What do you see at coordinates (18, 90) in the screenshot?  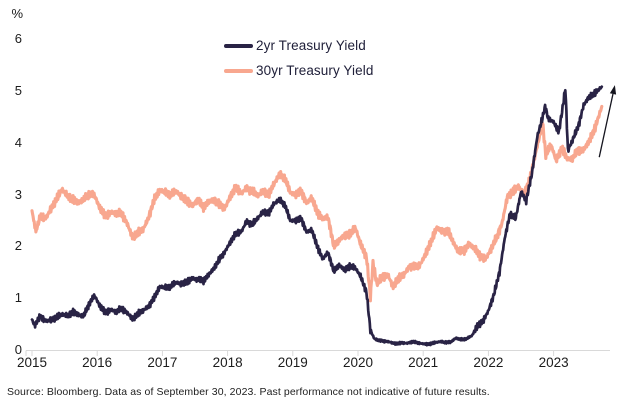 I see `y-axis-tick-label: 5` at bounding box center [18, 90].